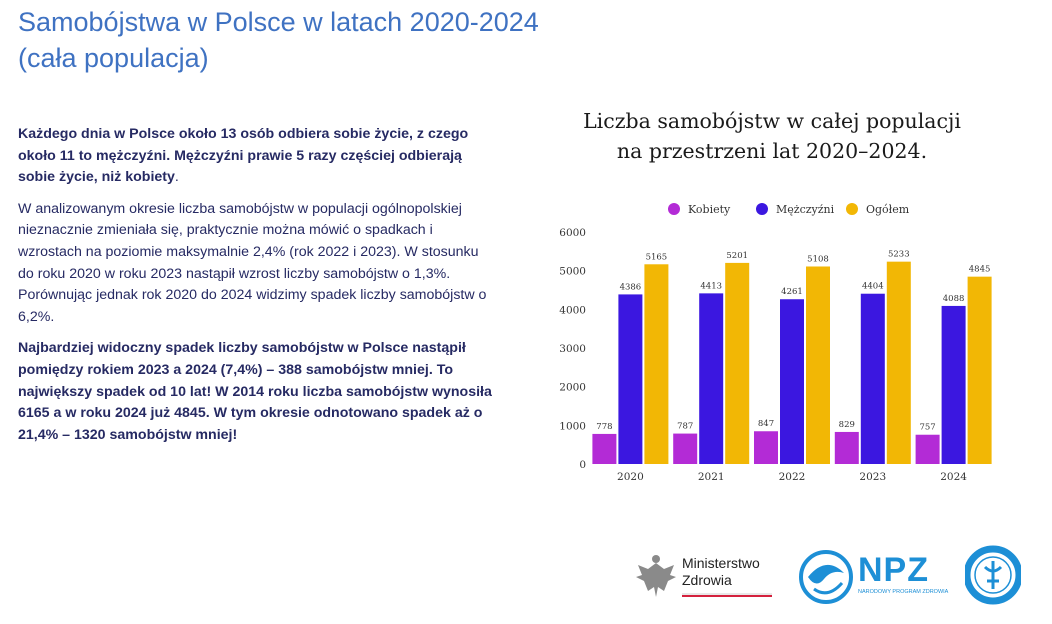 Image resolution: width=1052 pixels, height=624 pixels. I want to click on legend-label: Mężczyźni, so click(805, 209).